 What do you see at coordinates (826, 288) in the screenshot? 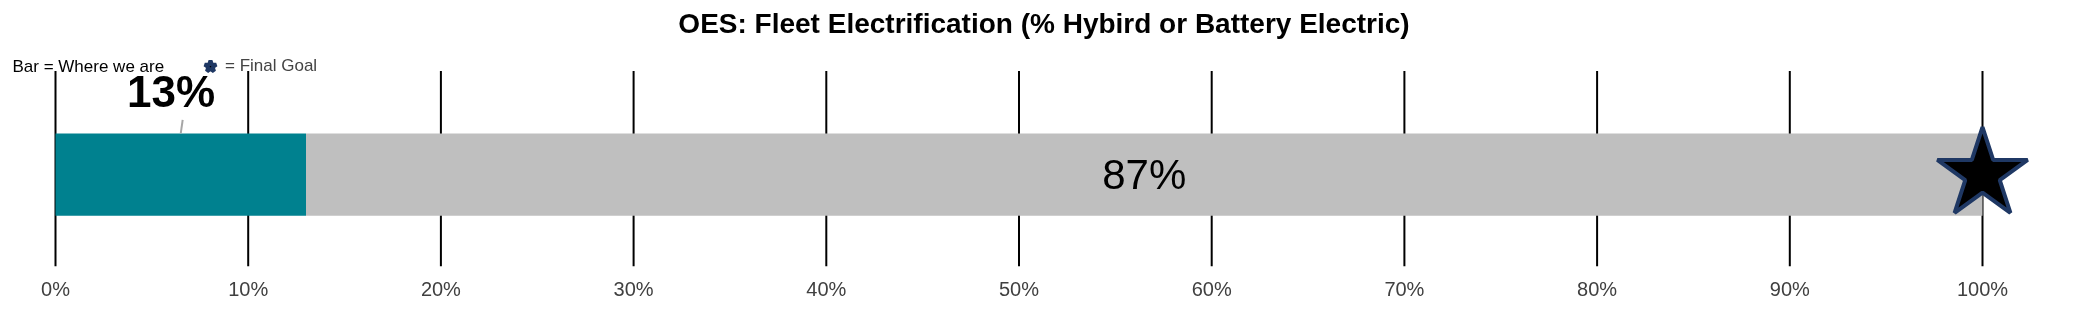
I see `x-tick-label: 40%` at bounding box center [826, 288].